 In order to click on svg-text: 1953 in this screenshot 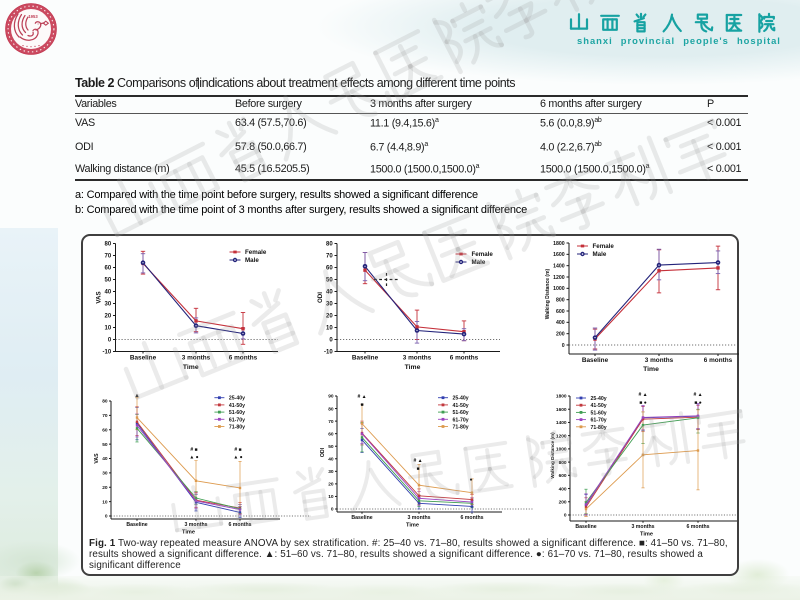, I will do `click(33, 16)`.